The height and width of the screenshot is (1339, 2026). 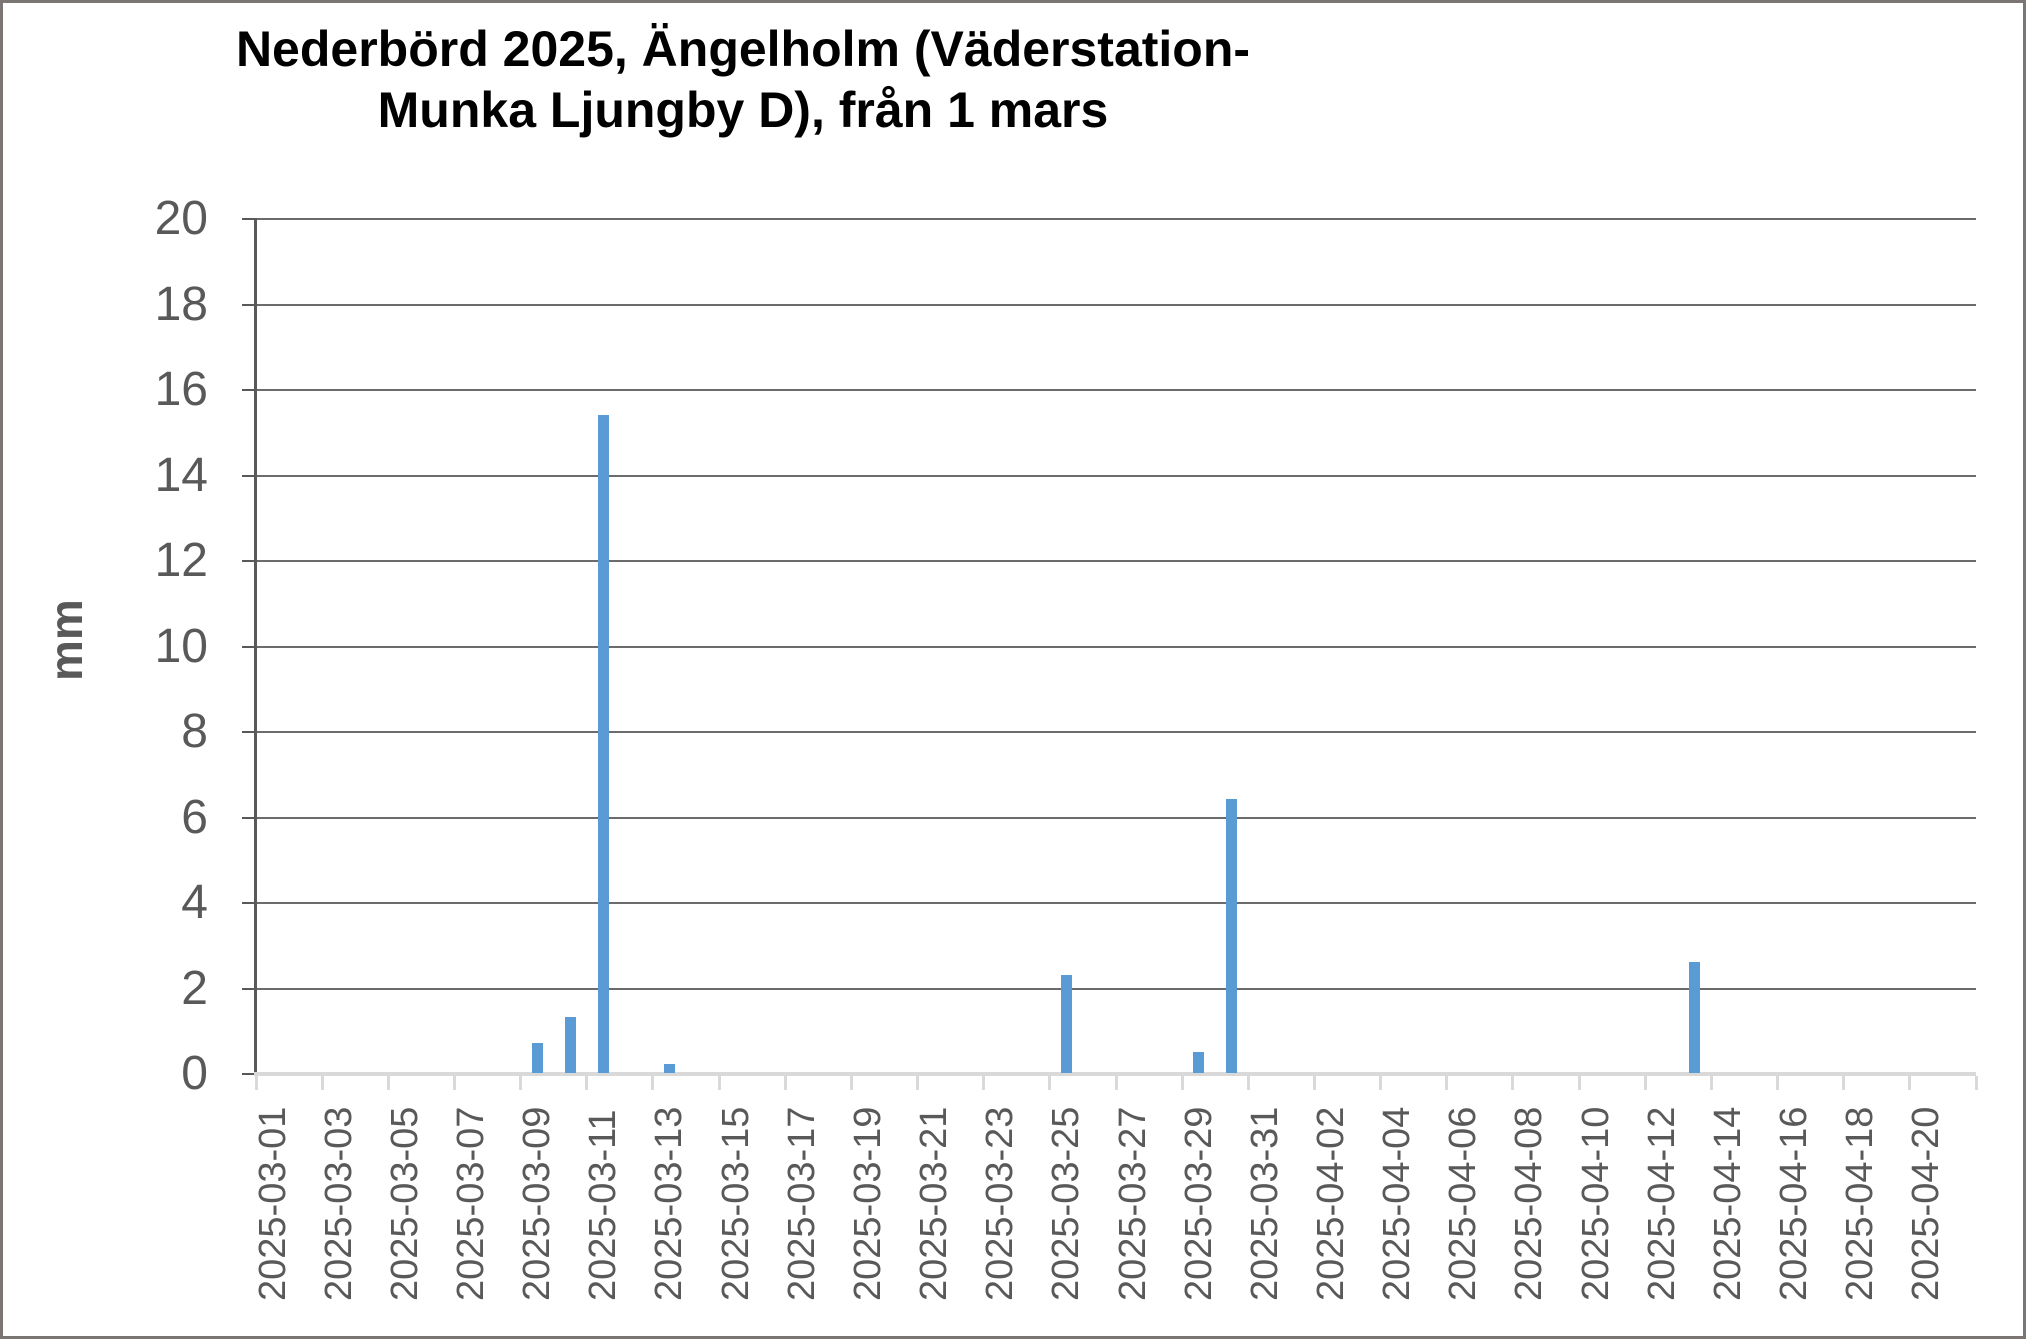 What do you see at coordinates (1860, 1203) in the screenshot?
I see `x-axis-tick-label: 2025-04-18` at bounding box center [1860, 1203].